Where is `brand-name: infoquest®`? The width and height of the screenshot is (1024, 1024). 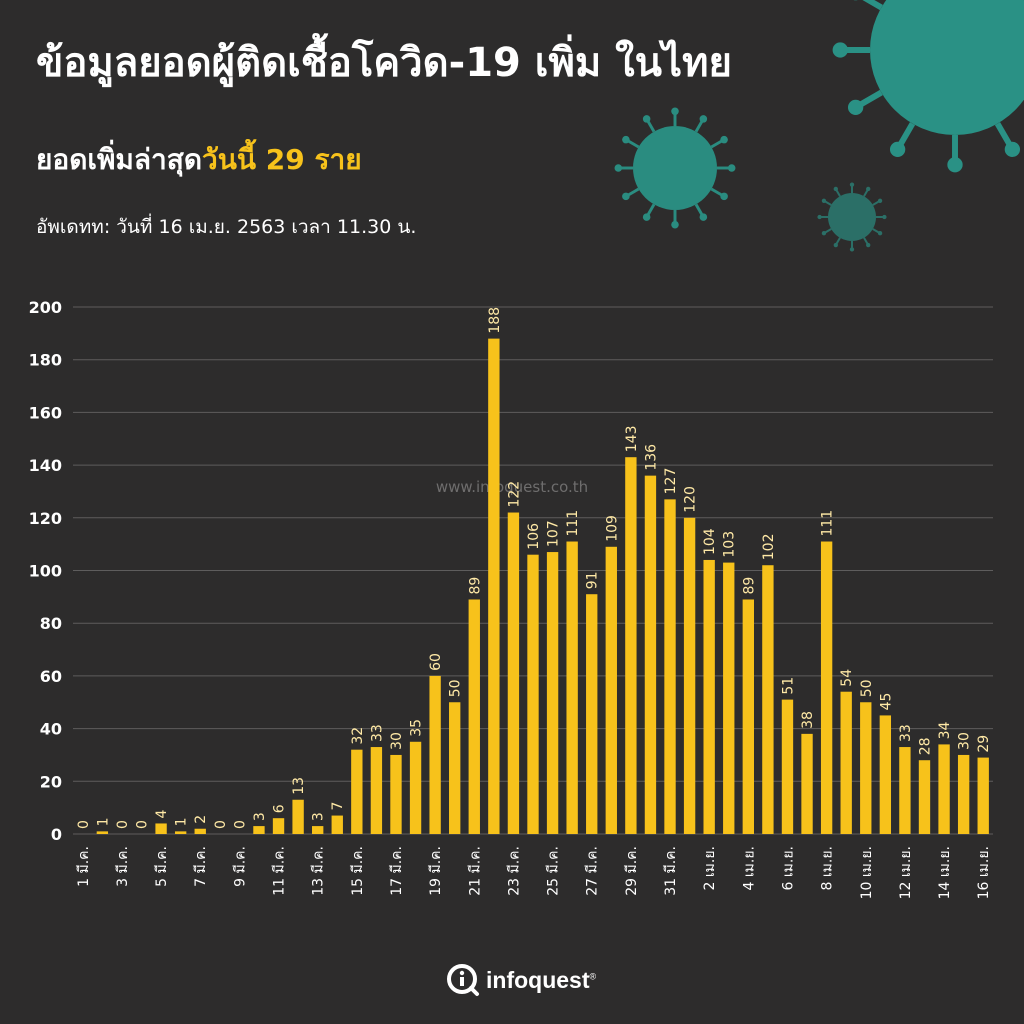
brand-name: infoquest® is located at coordinates (541, 979).